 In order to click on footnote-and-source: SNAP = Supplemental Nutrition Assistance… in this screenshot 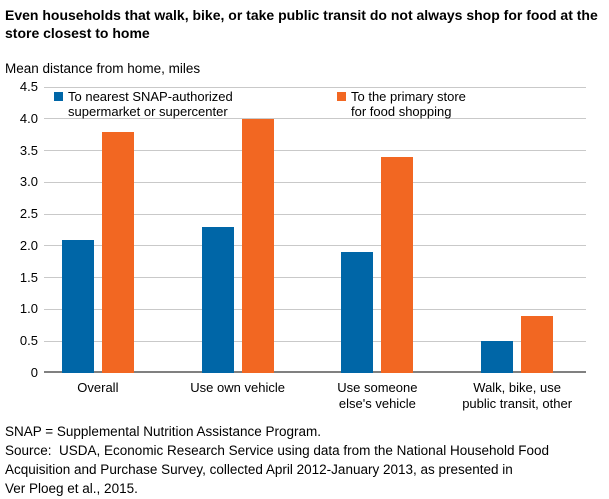, I will do `click(277, 460)`.